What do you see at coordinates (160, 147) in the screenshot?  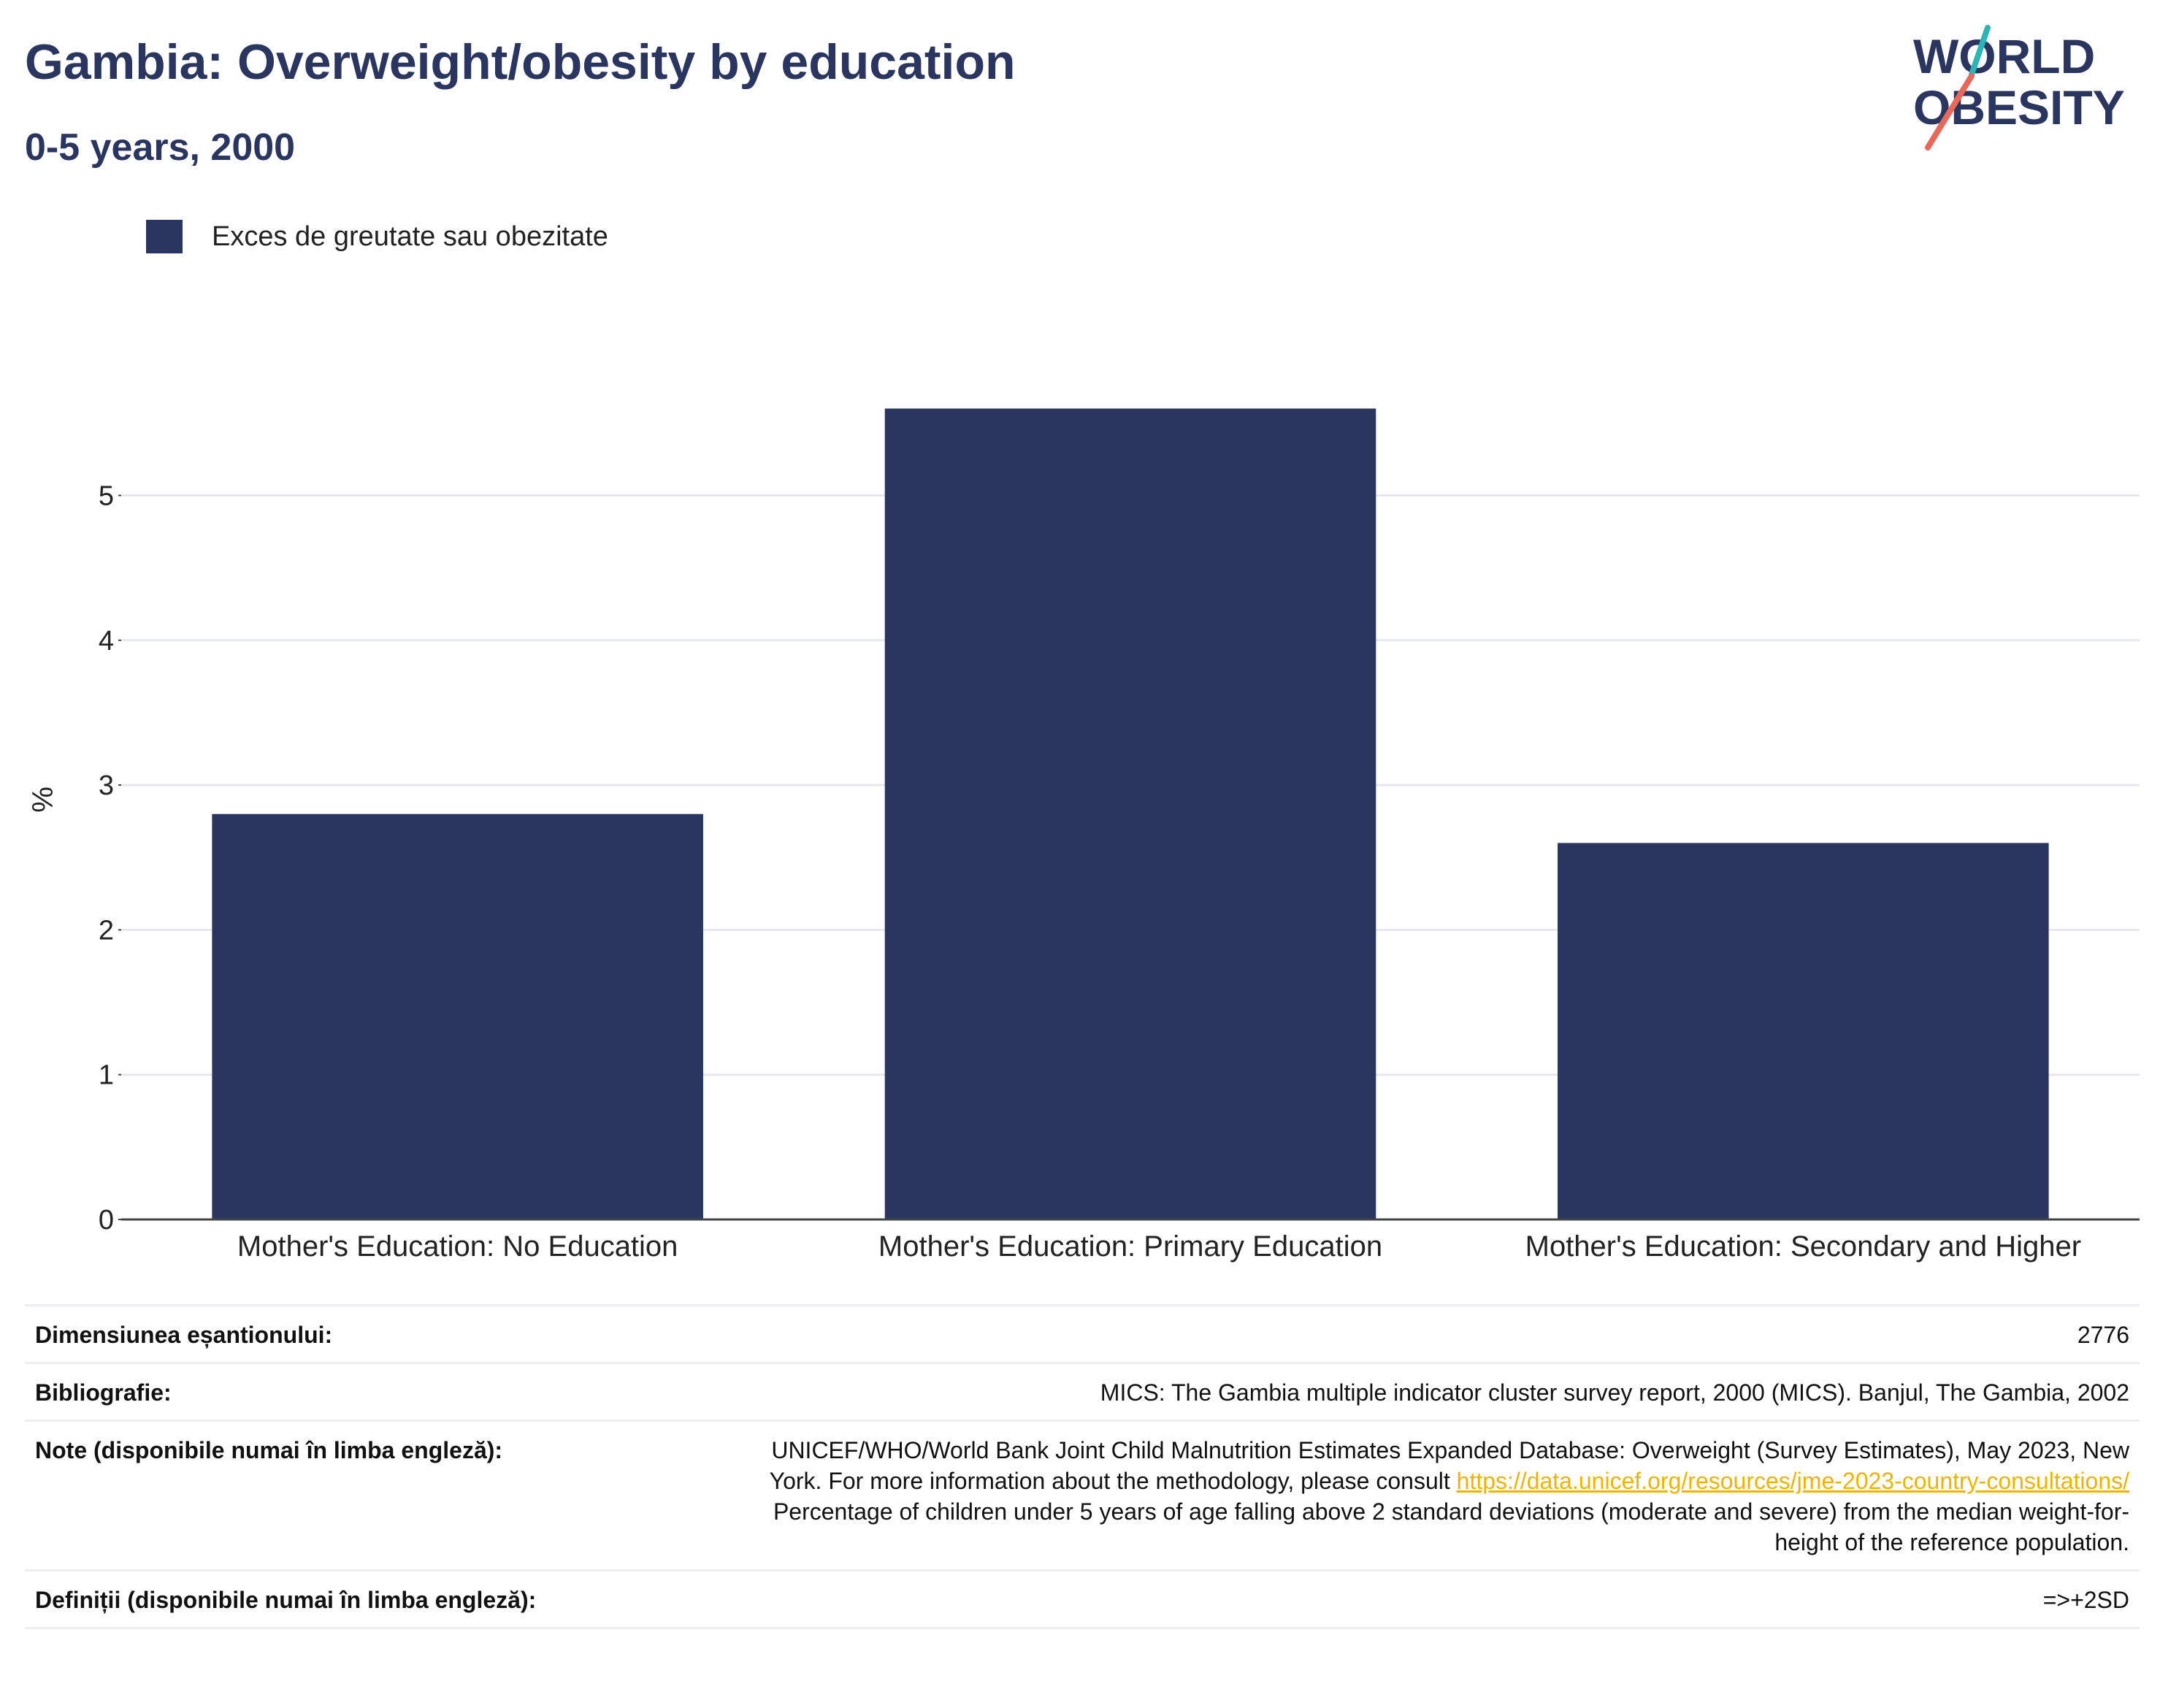 I see `chart-subtitle: 0-5 years, 2000` at bounding box center [160, 147].